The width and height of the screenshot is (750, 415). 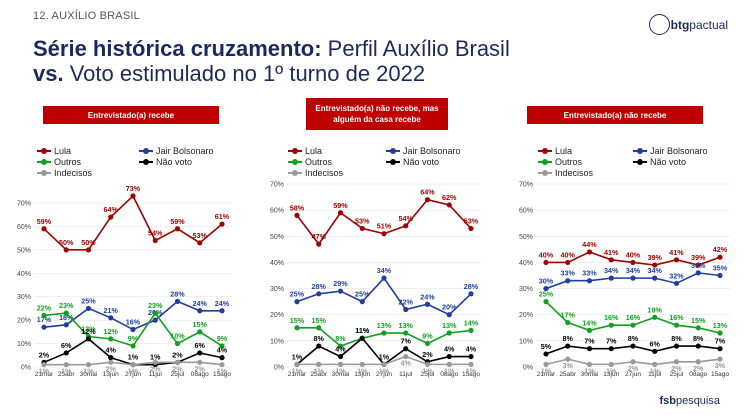 I want to click on y-tick-label: 50%, so click(x=526, y=237).